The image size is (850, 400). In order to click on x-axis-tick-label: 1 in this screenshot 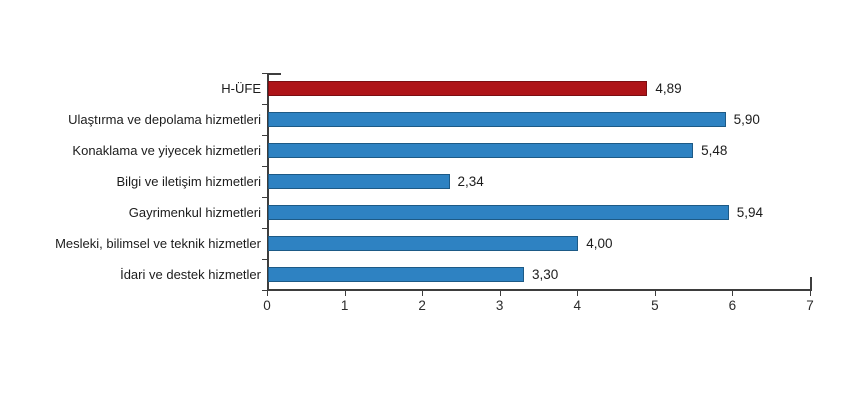, I will do `click(344, 305)`.